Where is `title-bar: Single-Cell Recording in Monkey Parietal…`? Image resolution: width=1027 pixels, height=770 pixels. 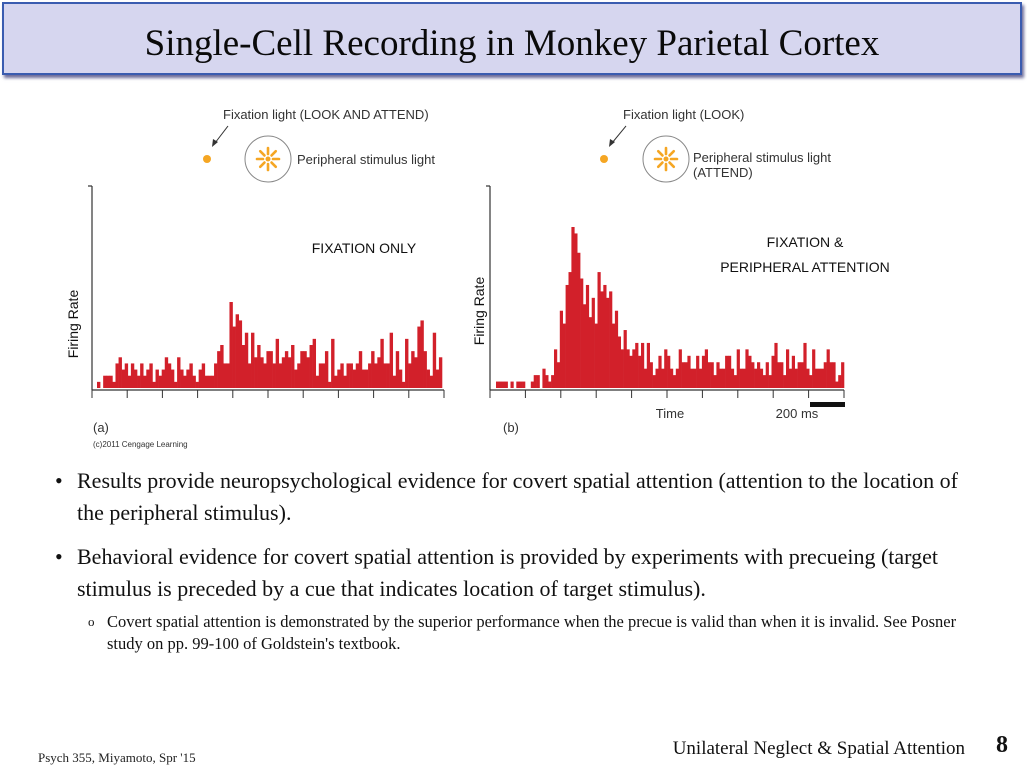
title-bar: Single-Cell Recording in Monkey Parietal… is located at coordinates (512, 38).